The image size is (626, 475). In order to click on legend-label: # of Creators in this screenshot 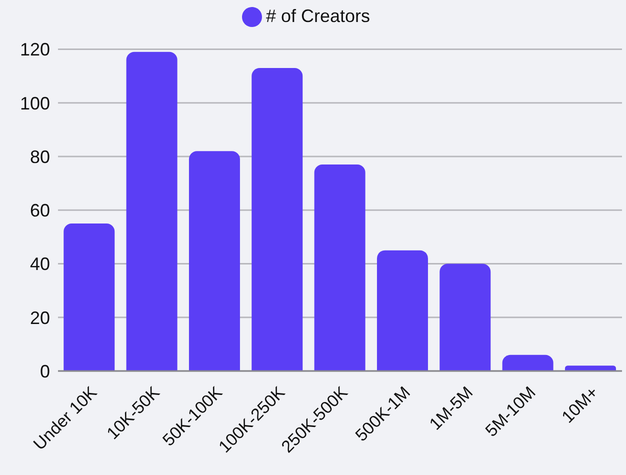, I will do `click(318, 16)`.